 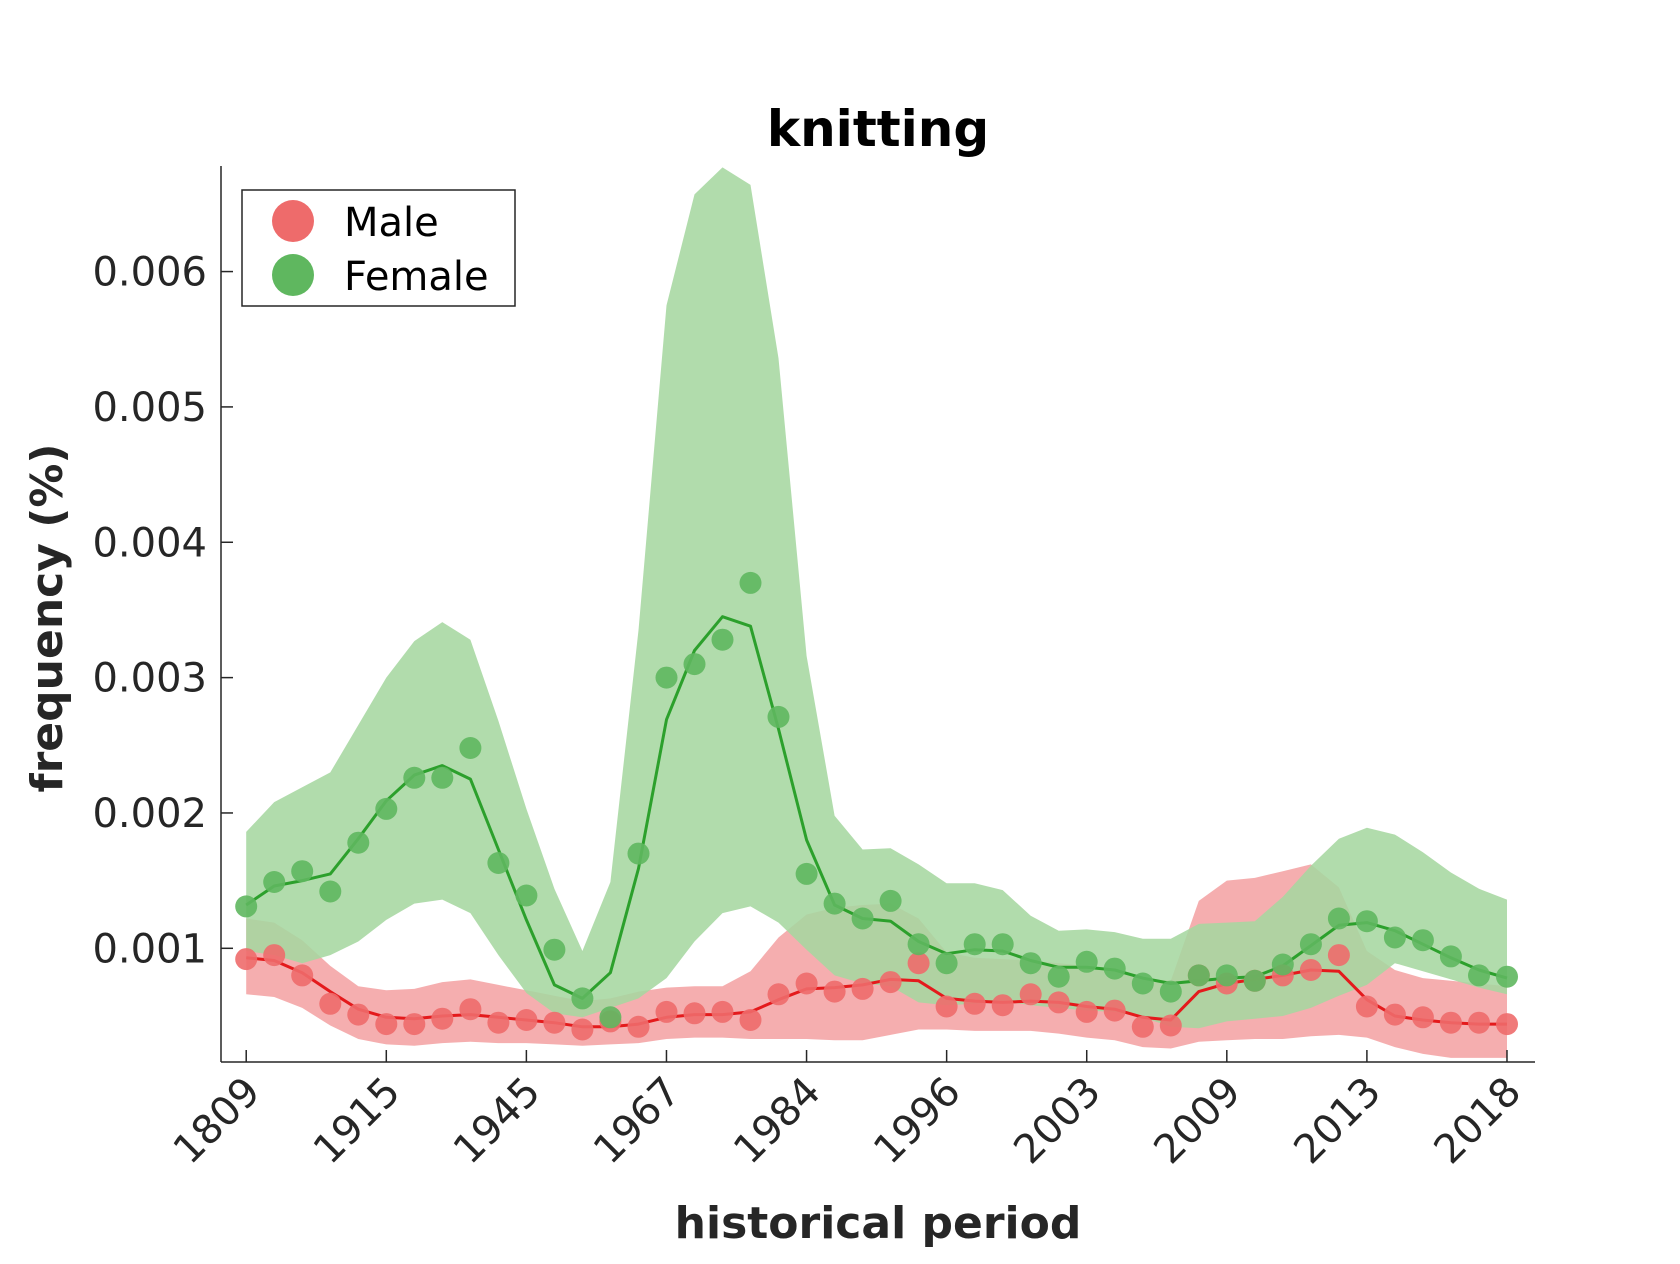 I want to click on y-tick-label: 0.006, so click(x=149, y=273).